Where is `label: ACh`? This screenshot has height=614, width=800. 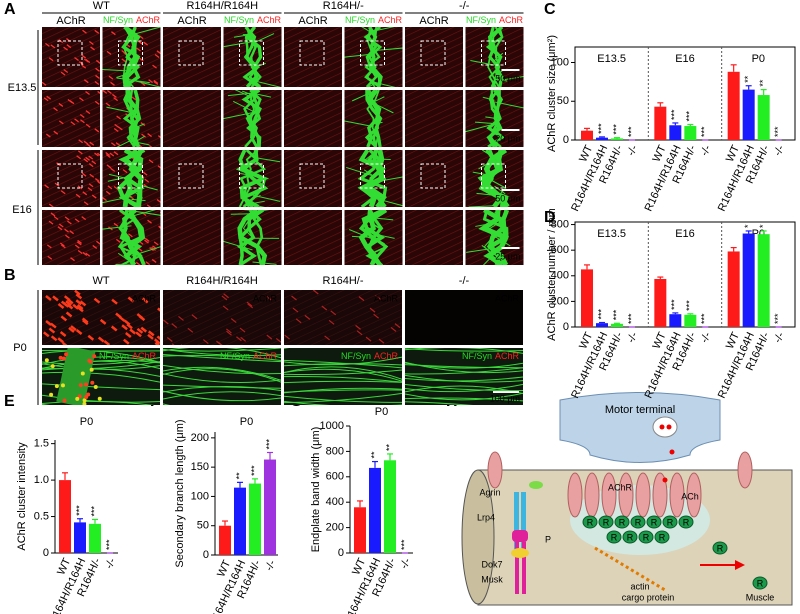
label: ACh is located at coordinates (690, 496).